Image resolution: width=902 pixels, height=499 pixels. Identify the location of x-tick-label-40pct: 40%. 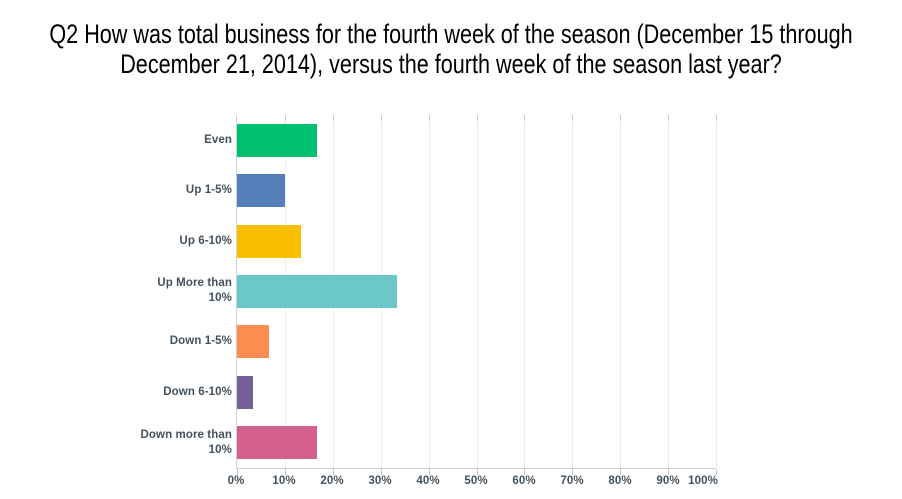
(428, 481).